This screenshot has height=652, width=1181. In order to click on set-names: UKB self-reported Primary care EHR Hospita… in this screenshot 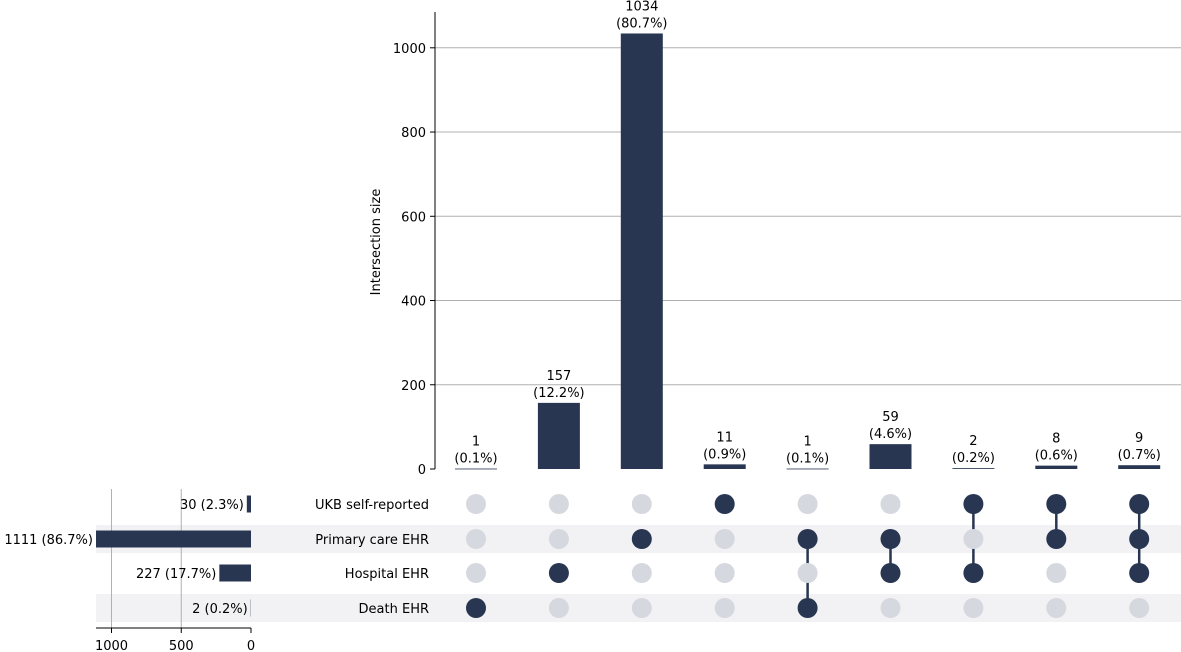, I will do `click(372, 557)`.